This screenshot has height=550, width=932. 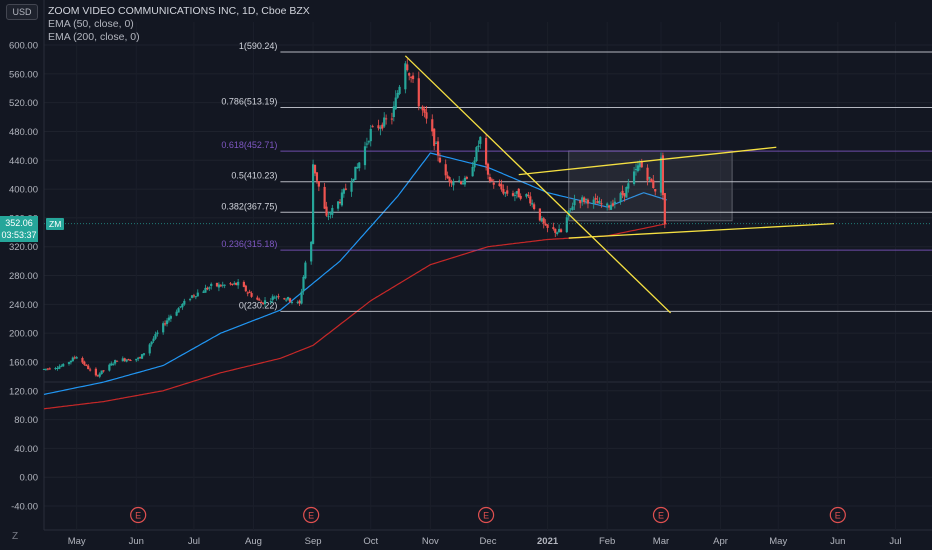 What do you see at coordinates (253, 541) in the screenshot?
I see `x-tick-label: Aug` at bounding box center [253, 541].